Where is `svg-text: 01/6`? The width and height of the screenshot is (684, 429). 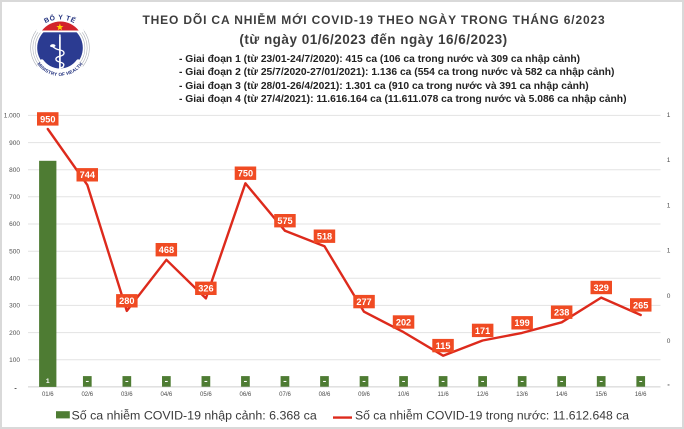
svg-text: 01/6 is located at coordinates (48, 395).